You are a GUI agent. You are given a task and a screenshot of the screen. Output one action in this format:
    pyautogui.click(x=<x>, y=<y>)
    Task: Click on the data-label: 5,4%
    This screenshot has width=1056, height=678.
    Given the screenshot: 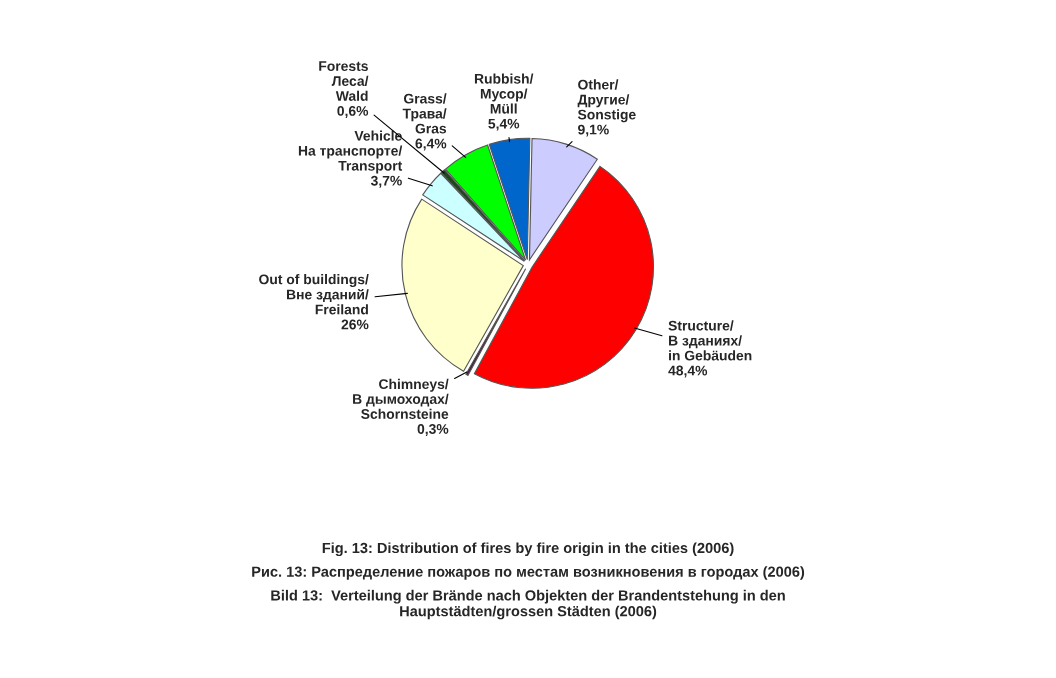 What is the action you would take?
    pyautogui.click(x=504, y=124)
    